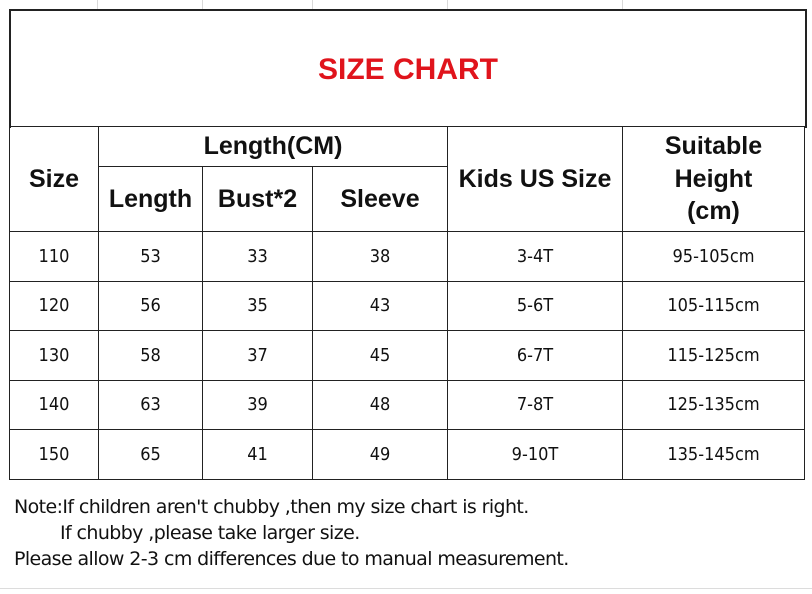 The image size is (812, 594). Describe the element at coordinates (713, 305) in the screenshot. I see `cell-height: 105-115cm` at that location.